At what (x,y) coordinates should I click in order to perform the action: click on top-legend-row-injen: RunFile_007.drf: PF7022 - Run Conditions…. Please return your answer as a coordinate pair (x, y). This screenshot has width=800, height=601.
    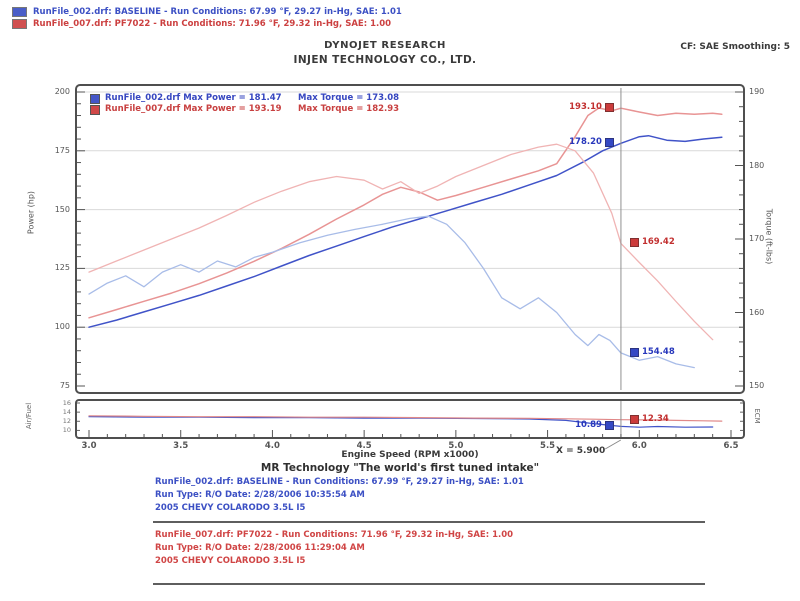
    Looking at the image, I should click on (207, 24).